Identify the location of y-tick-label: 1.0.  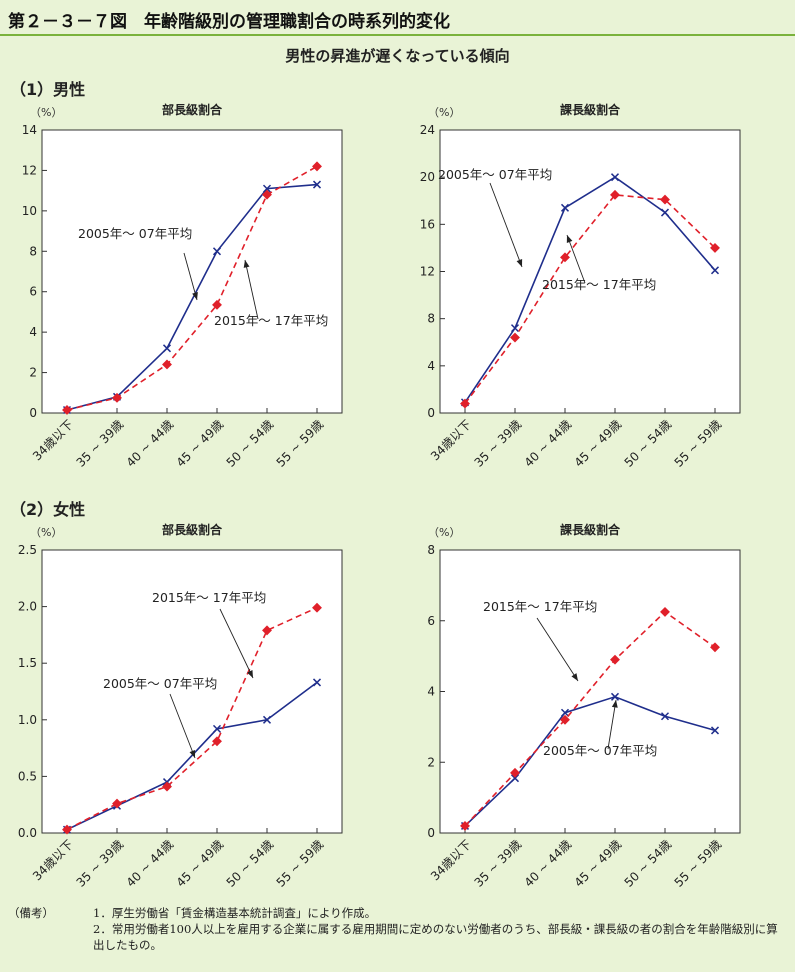
(27, 720).